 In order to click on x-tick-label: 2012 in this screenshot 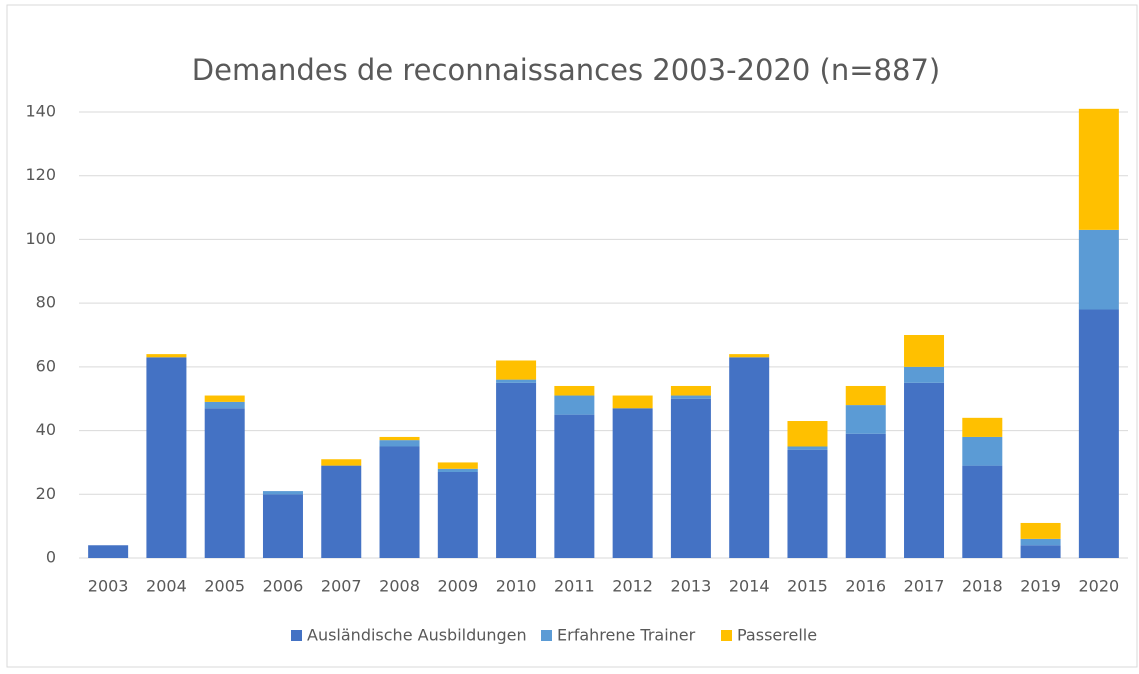, I will do `click(632, 586)`.